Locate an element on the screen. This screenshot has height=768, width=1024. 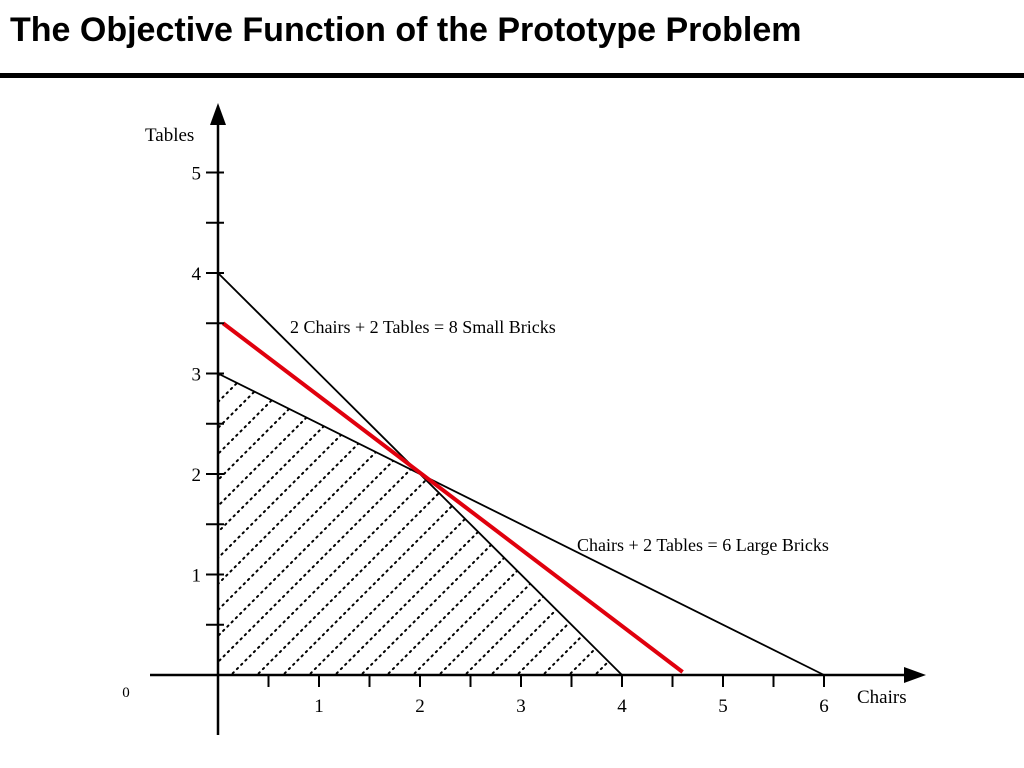
y-axis-label: Tables is located at coordinates (169, 135).